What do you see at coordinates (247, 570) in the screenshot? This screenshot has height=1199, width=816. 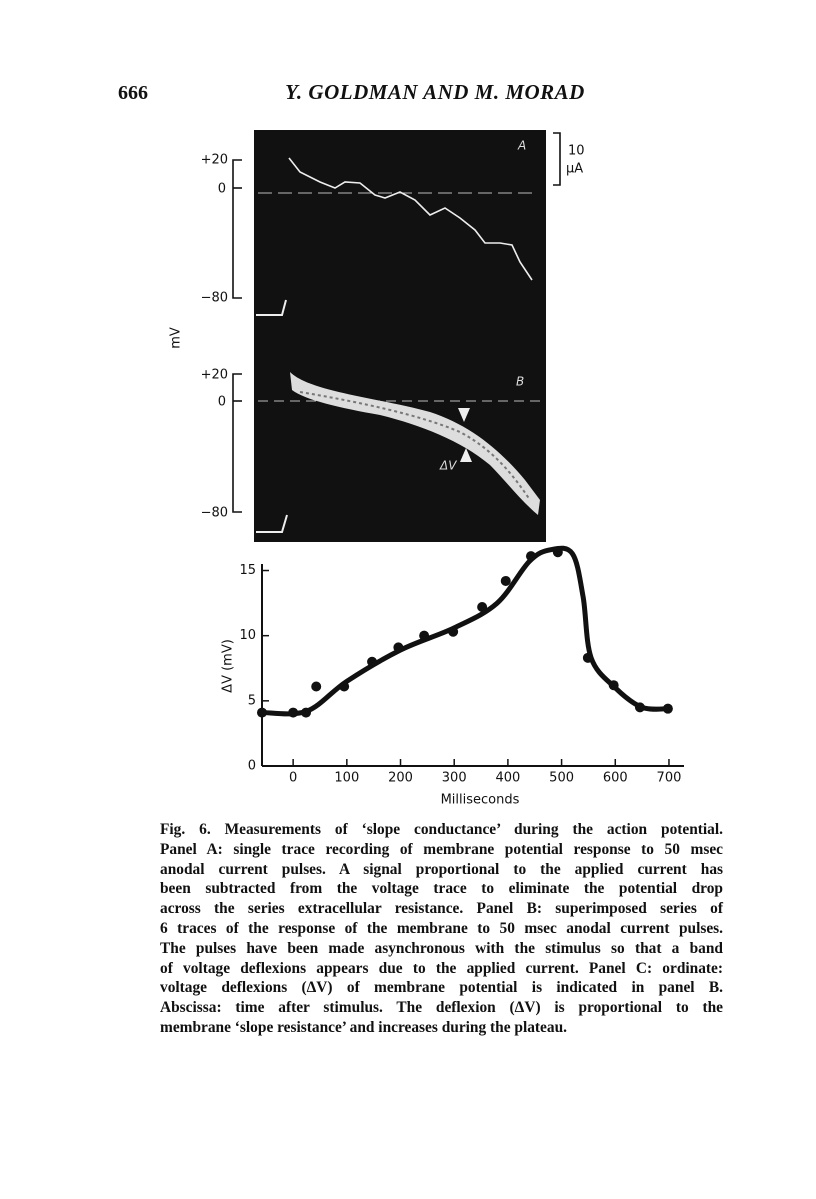 I see `y-tick-label: 15` at bounding box center [247, 570].